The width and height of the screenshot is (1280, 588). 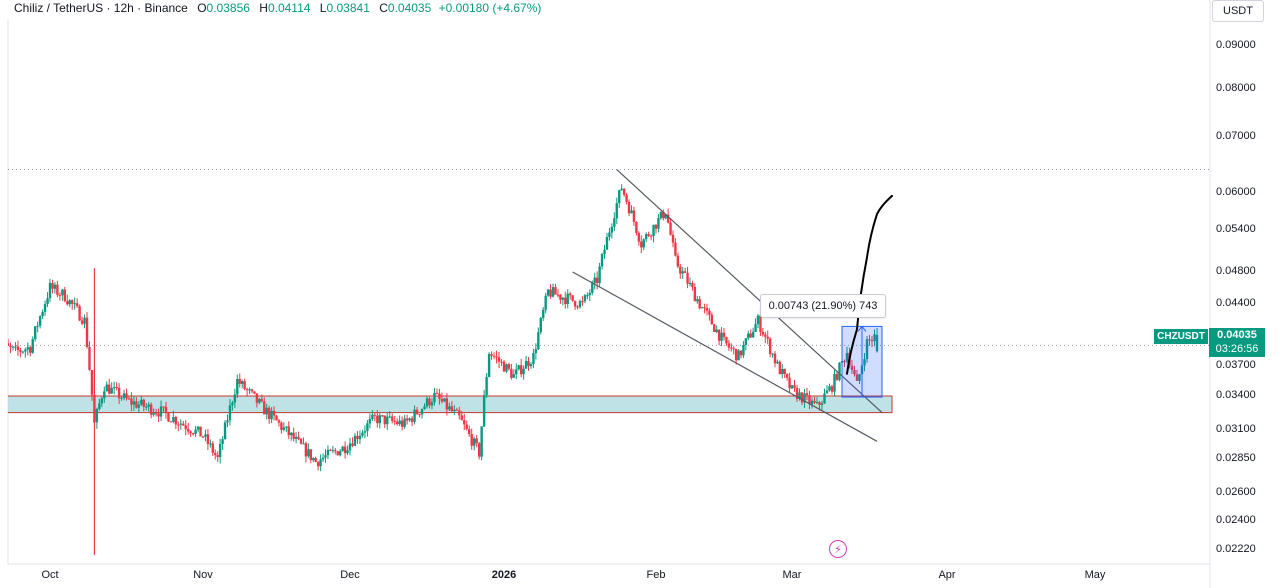 I want to click on symbol-title: Chiliz / TetherUS · 12h · Binance, so click(x=101, y=8).